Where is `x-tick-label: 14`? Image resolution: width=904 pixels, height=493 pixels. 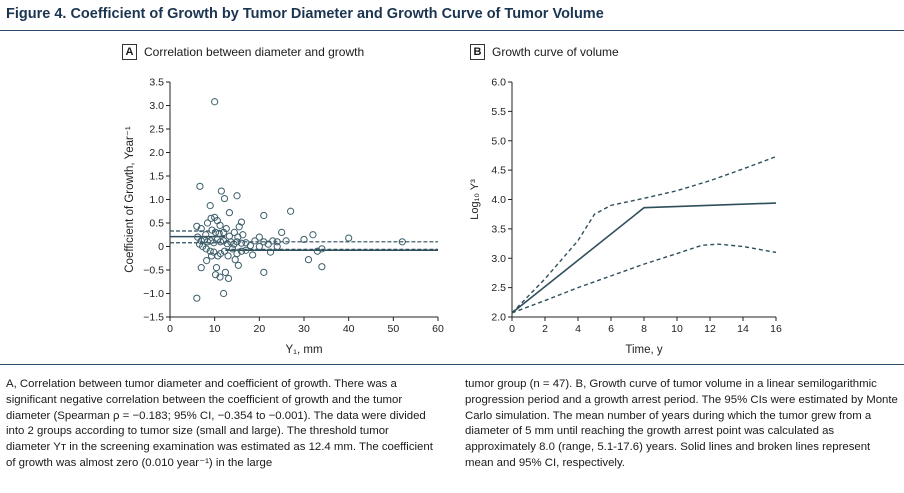
x-tick-label: 14 is located at coordinates (743, 329).